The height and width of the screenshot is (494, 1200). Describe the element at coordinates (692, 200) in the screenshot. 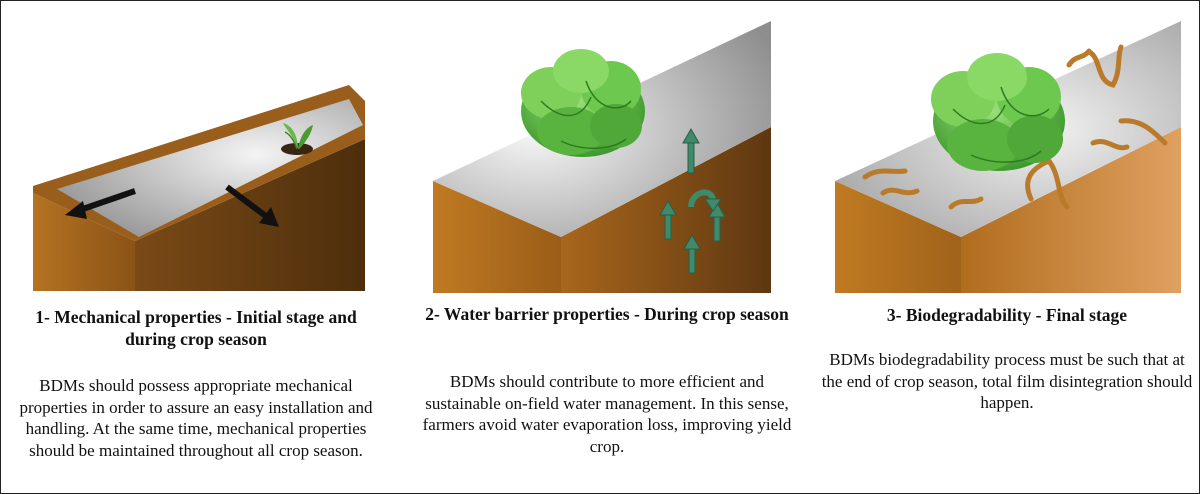

I see `water-arrows-icon` at that location.